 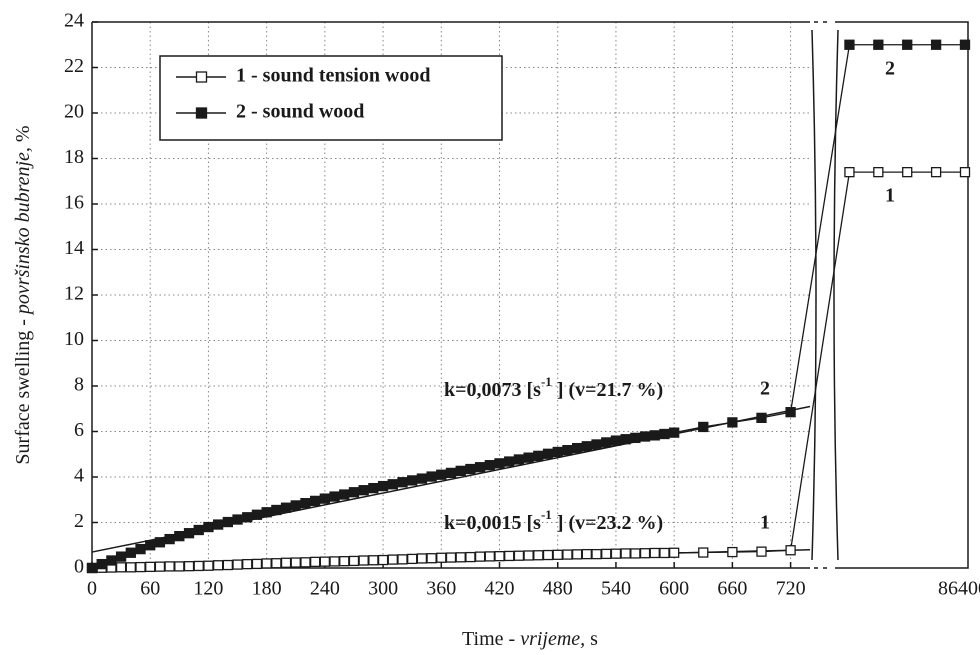 I want to click on y-tick-label: 2, so click(x=79, y=521).